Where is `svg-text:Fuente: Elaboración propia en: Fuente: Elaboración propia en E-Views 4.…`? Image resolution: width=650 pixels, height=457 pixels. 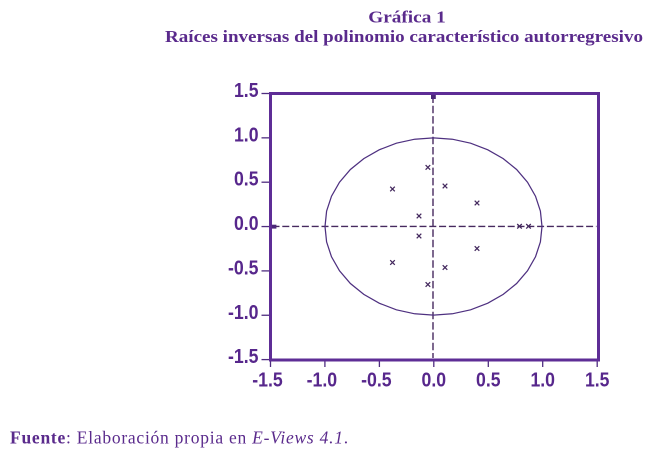
svg-text:Fuente: Elaboración propia en: Fuente: Elaboración propia en E-Views 4.… is located at coordinates (179, 438).